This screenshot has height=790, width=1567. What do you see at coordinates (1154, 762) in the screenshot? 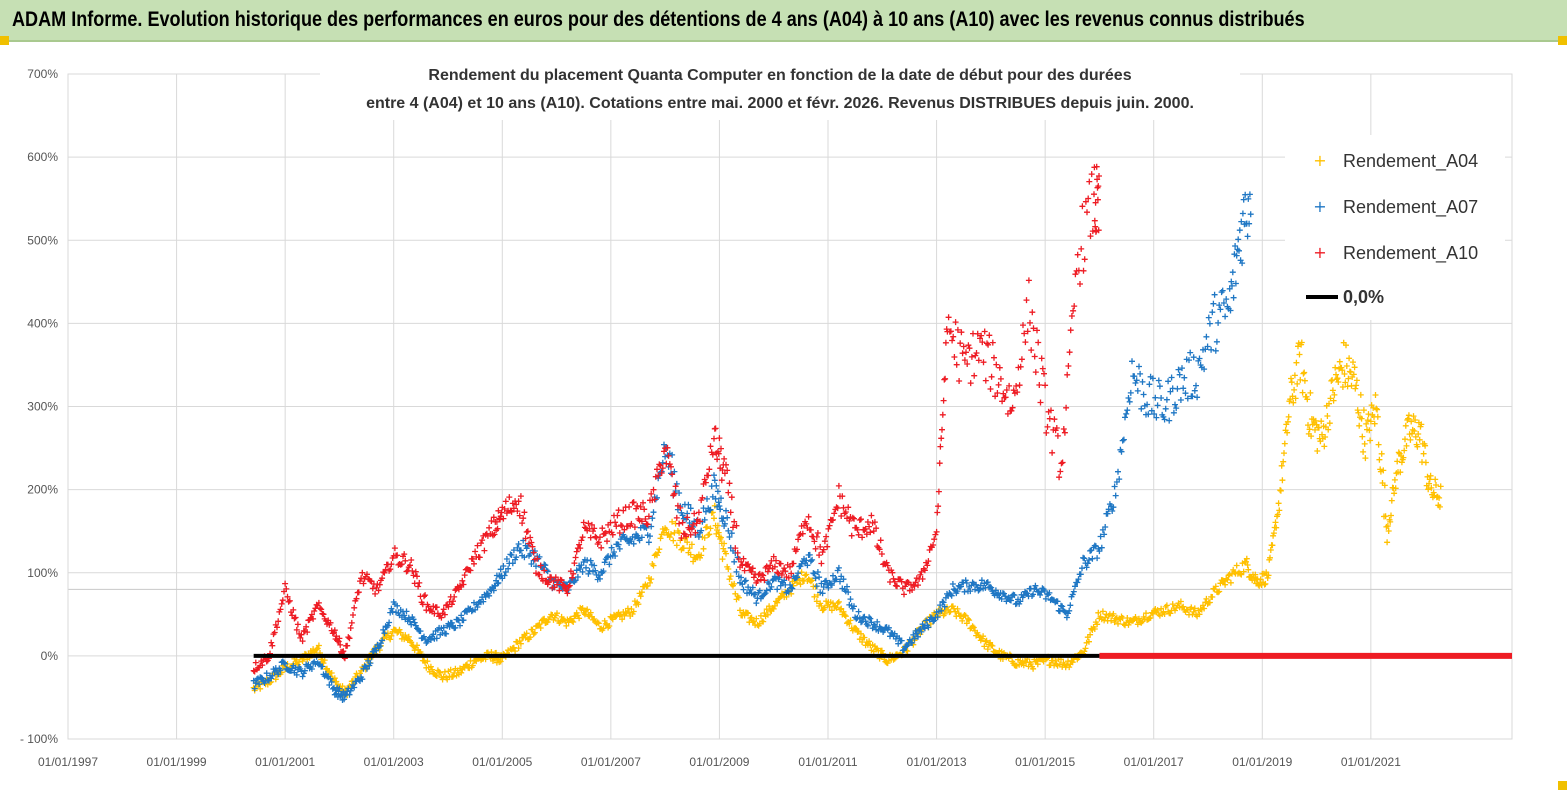
I see `x-tick-label: 01/01/2017` at bounding box center [1154, 762].